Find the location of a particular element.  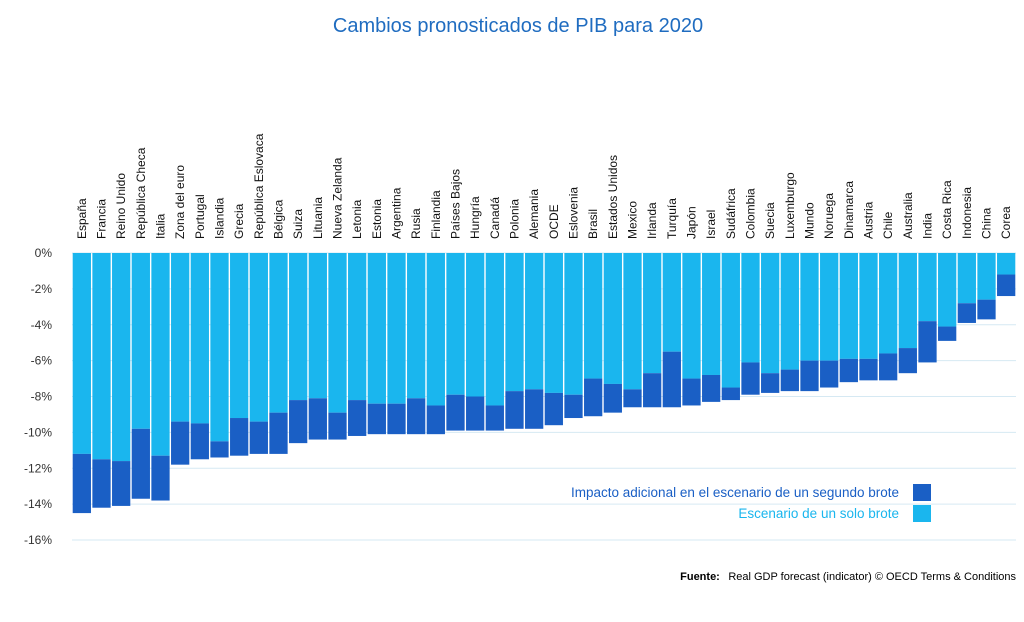

category-label: España is located at coordinates (82, 218).